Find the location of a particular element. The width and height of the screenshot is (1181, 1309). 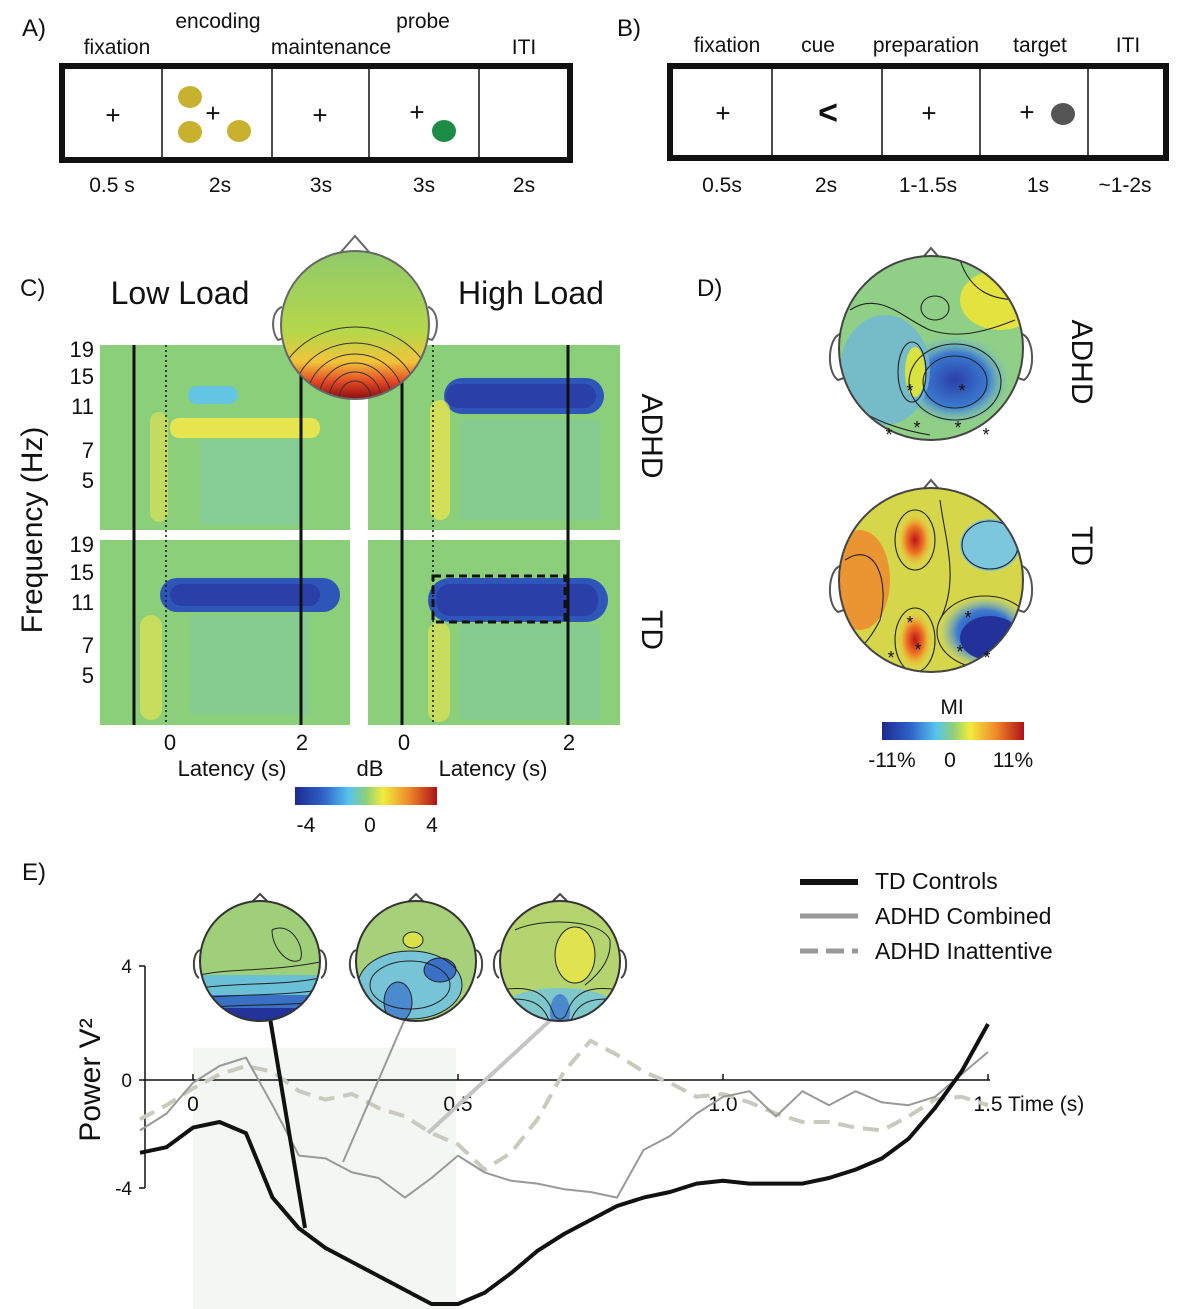

phase-label-target: target is located at coordinates (1040, 45).